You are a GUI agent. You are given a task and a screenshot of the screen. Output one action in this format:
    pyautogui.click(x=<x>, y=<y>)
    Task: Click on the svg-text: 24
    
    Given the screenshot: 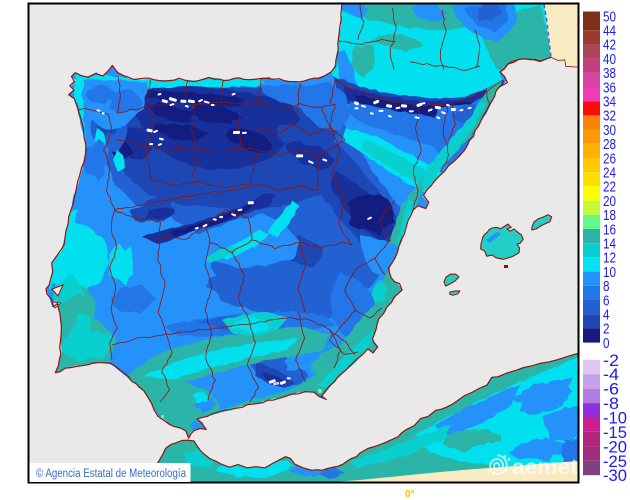 What is the action you would take?
    pyautogui.click(x=609, y=174)
    